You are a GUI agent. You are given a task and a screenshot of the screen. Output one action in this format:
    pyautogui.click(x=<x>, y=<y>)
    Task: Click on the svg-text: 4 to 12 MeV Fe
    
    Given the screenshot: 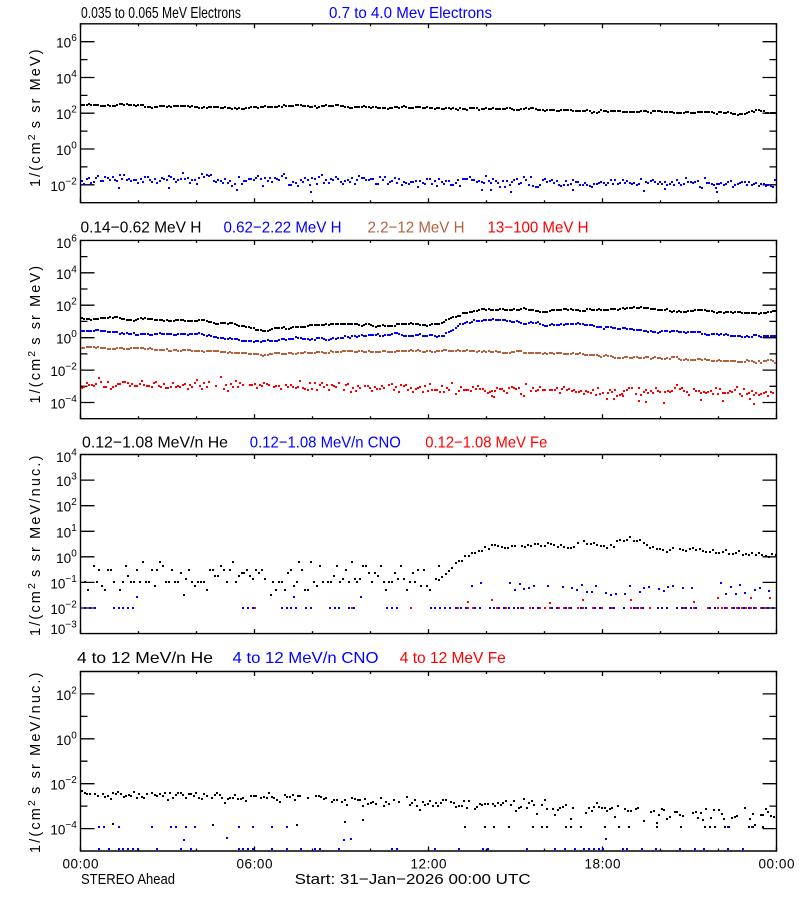 What is the action you would take?
    pyautogui.click(x=453, y=658)
    